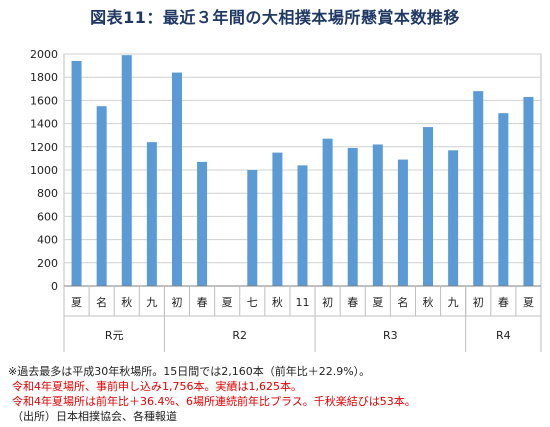 The image size is (550, 427). What do you see at coordinates (157, 386) in the screenshot?
I see `note-application: 令和4年夏場所、事前申し込み1,756本。実績は1,625本。` at bounding box center [157, 386].